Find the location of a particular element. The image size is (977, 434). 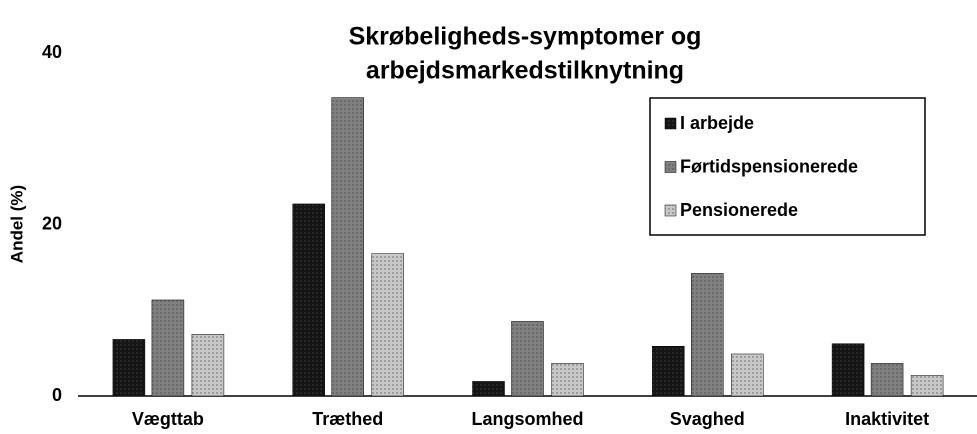

y-tick-label: 20 is located at coordinates (52, 223).